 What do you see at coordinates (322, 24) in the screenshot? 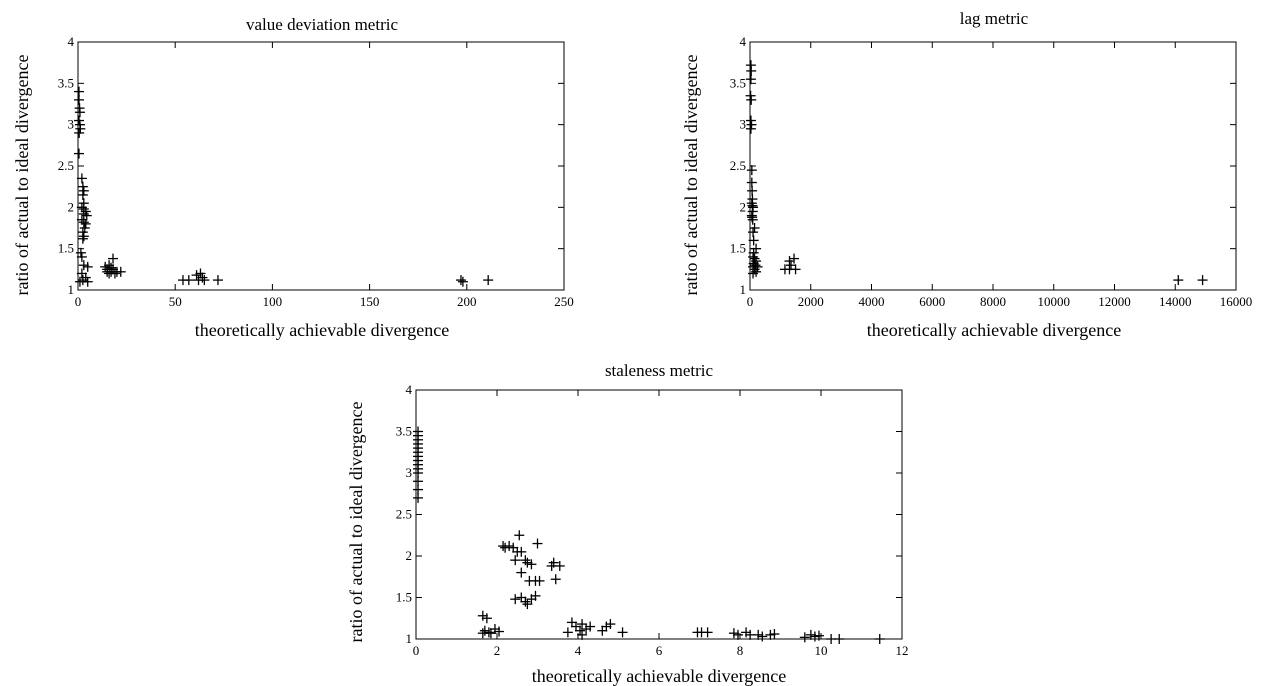
I see `chart-title: value deviation metric` at bounding box center [322, 24].